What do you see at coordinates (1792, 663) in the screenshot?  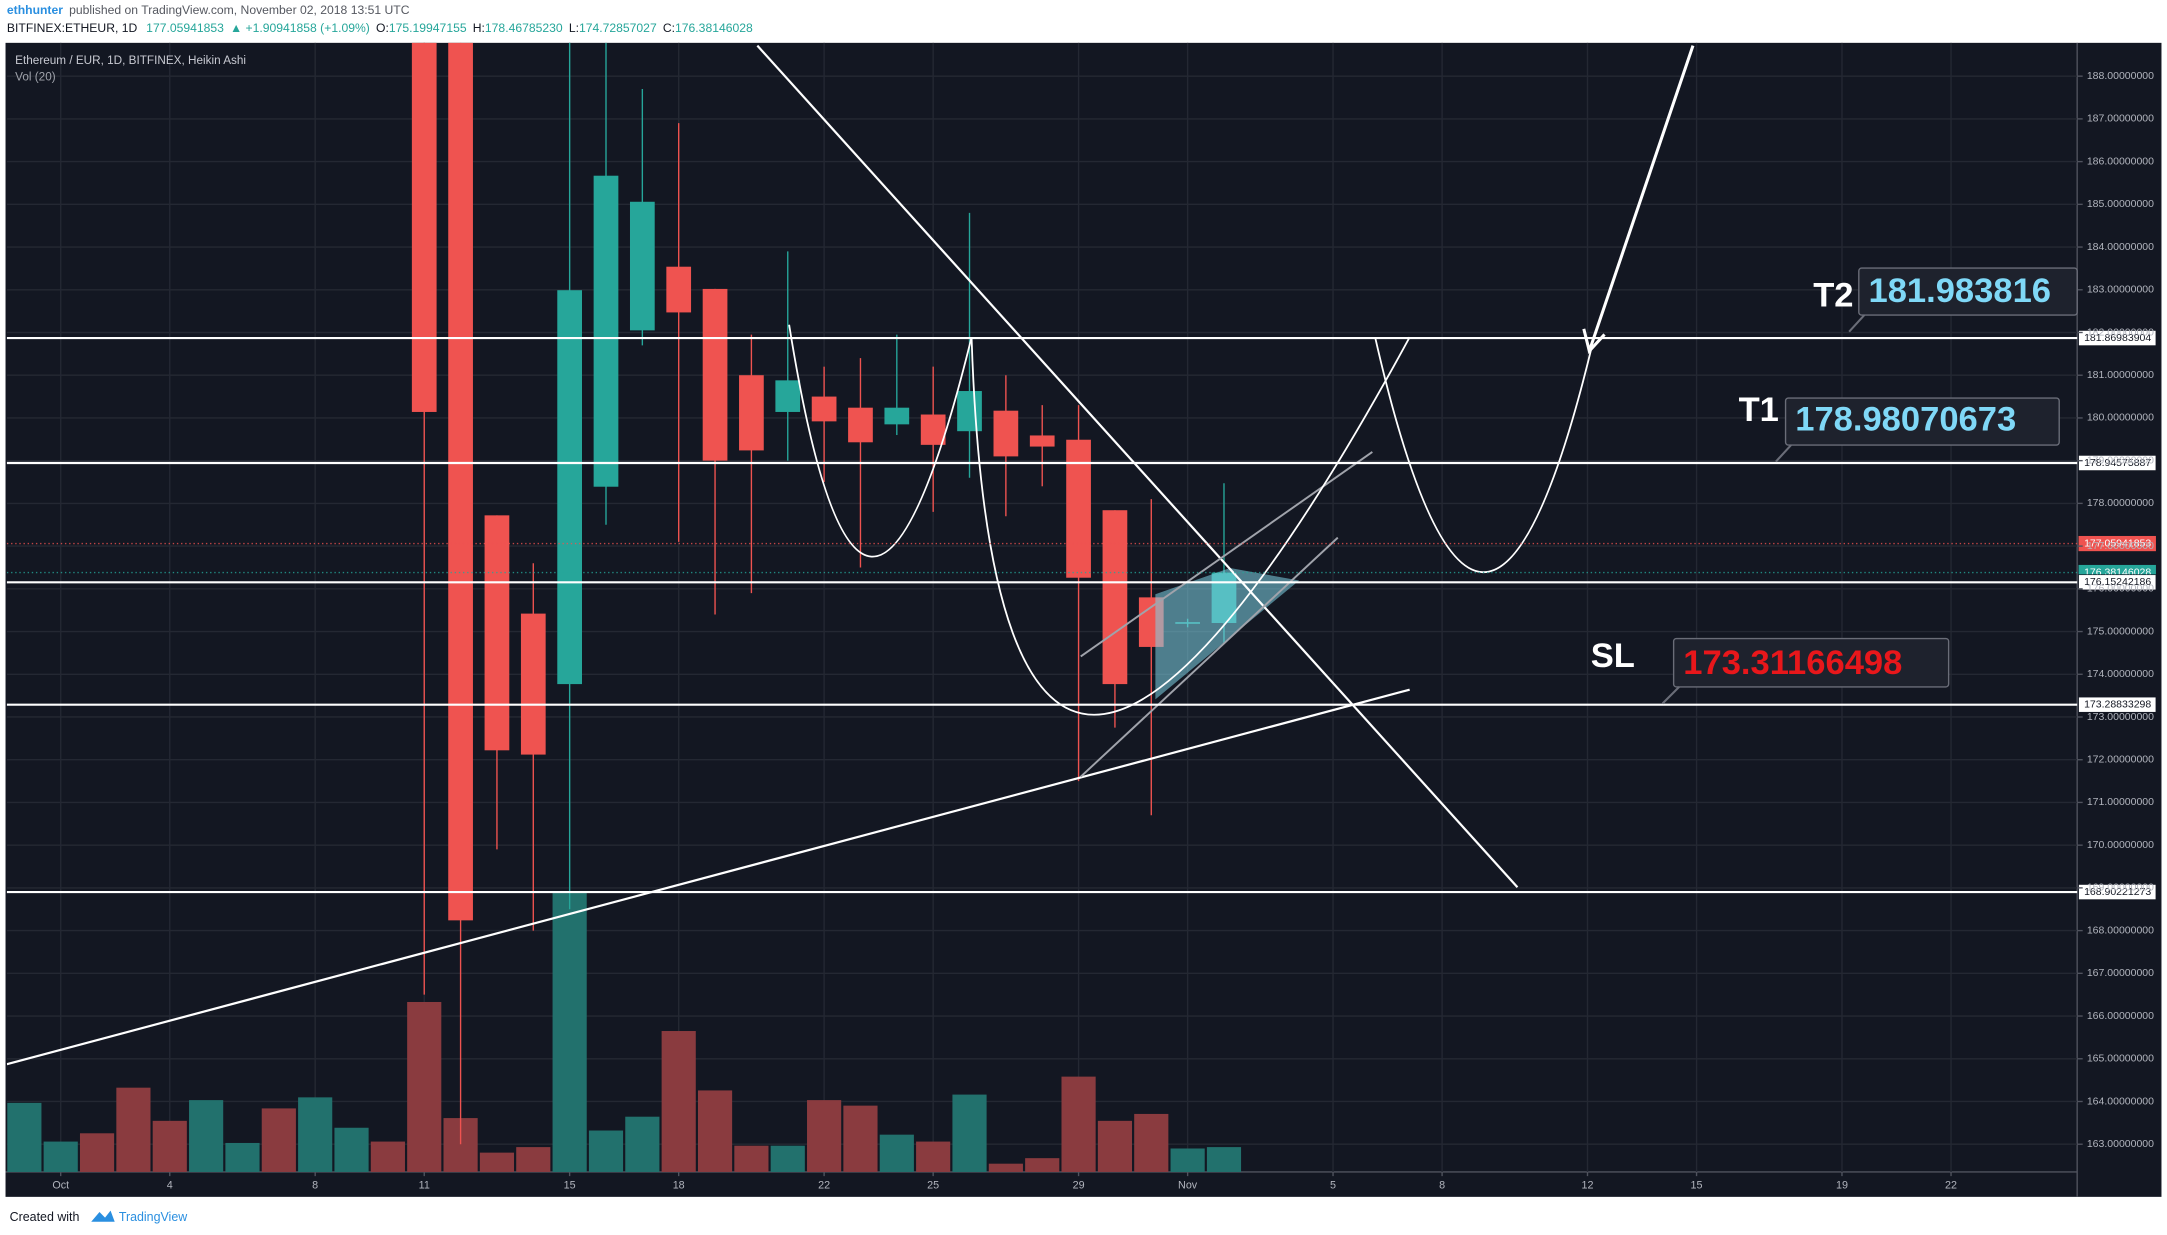 I see `annotation-text: 173.31166498` at bounding box center [1792, 663].